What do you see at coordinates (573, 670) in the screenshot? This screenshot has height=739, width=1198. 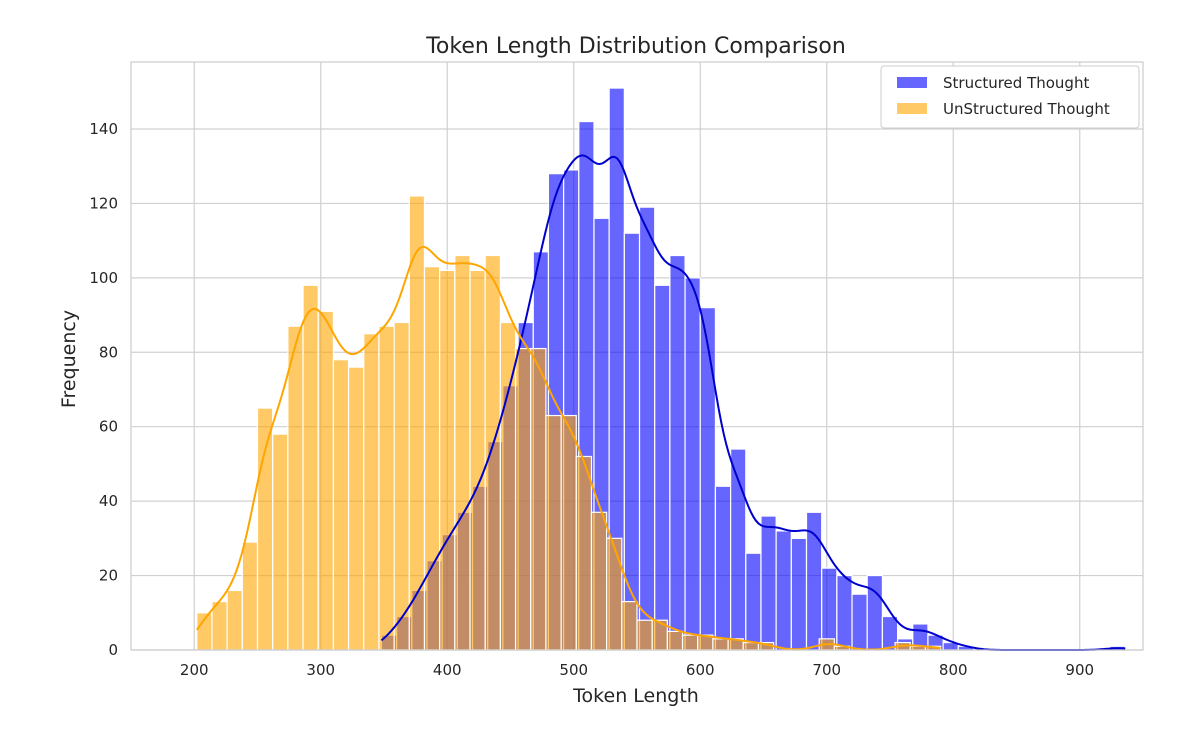 I see `x-tick-label: 500` at bounding box center [573, 670].